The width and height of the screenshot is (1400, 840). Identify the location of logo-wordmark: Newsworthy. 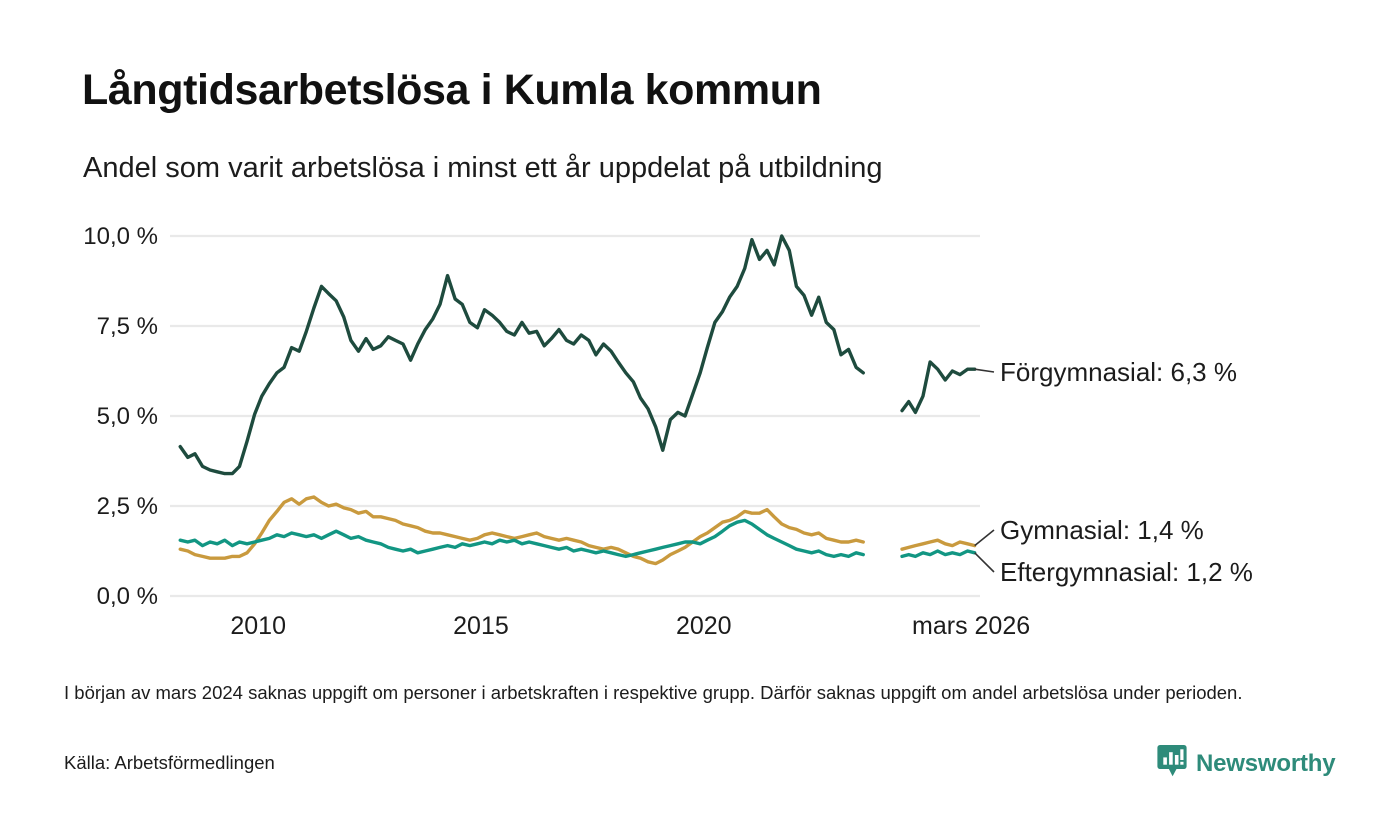
(1266, 763).